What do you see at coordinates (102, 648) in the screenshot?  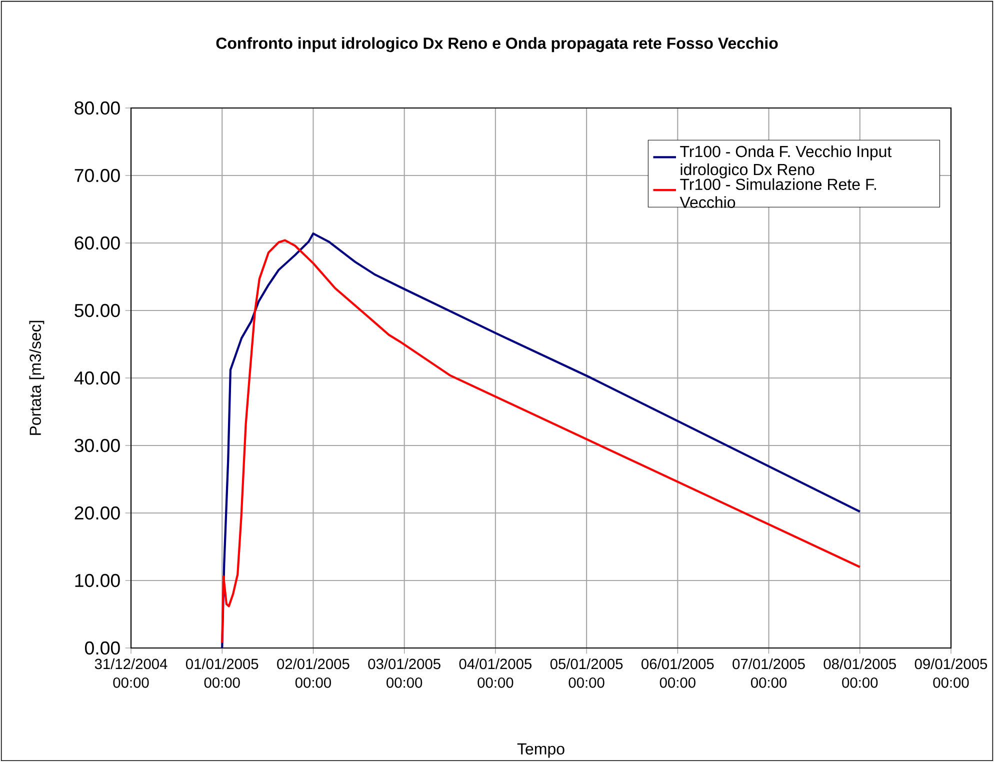 I see `y-tick-label: 0.00` at bounding box center [102, 648].